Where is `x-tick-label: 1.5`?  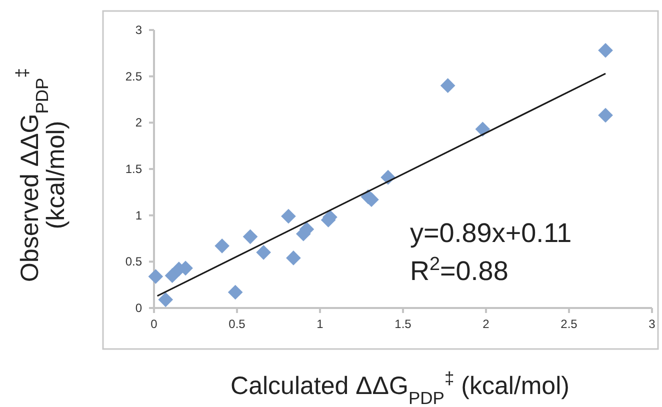 x-tick-label: 1.5 is located at coordinates (403, 324).